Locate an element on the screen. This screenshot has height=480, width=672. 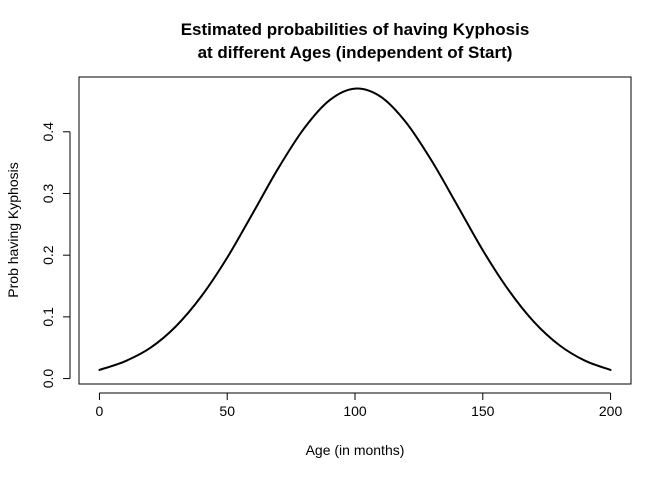
y-tick-label: 0.4 is located at coordinates (48, 132).